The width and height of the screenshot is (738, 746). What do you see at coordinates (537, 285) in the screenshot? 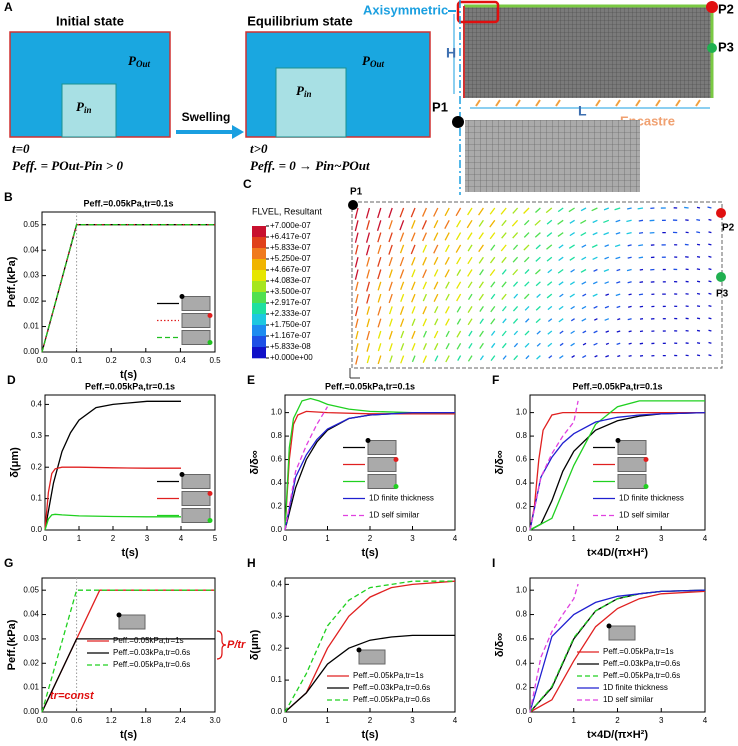
I see `domain-outline` at bounding box center [537, 285].